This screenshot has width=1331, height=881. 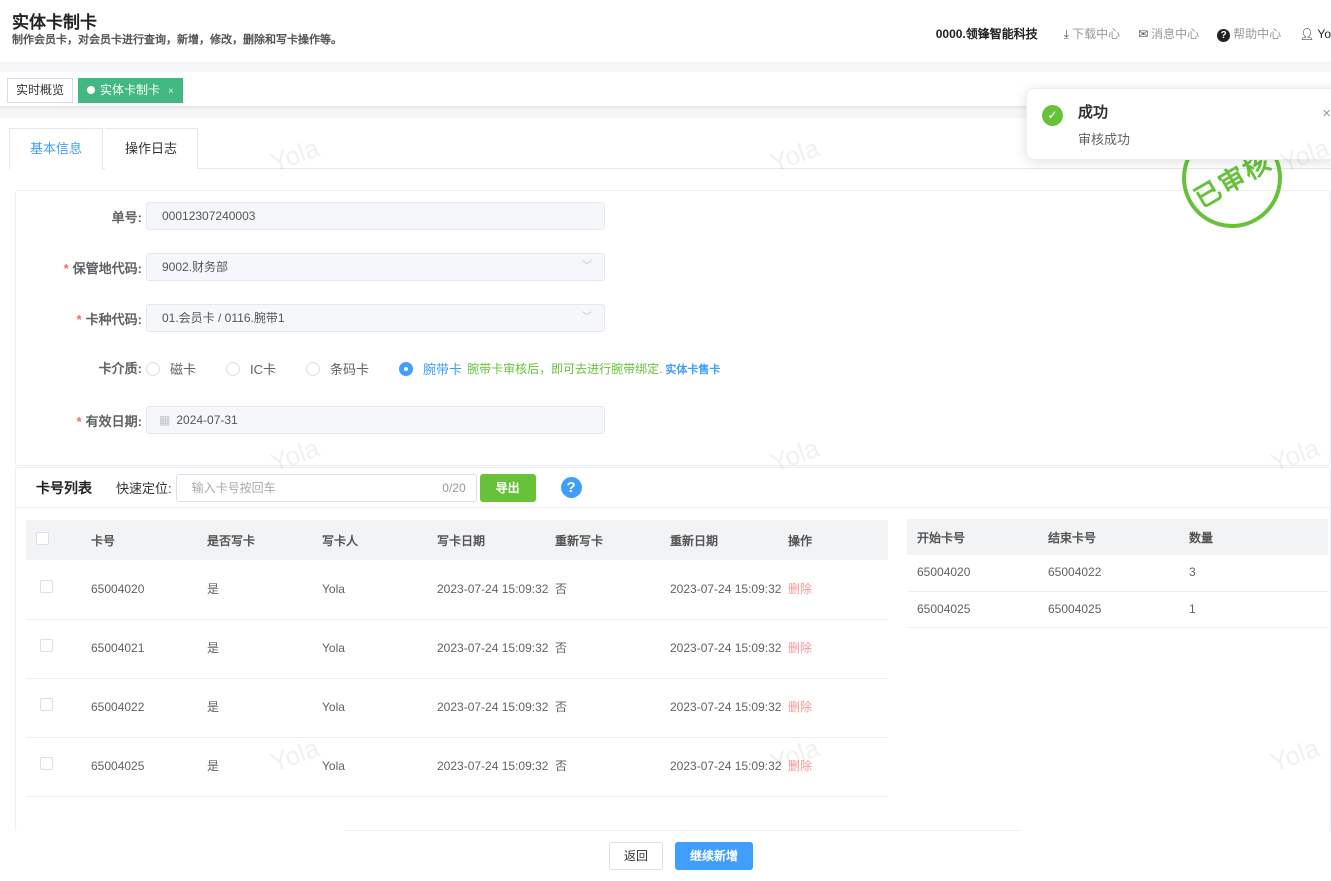 I want to click on storage-select: 9002.财务部 ﹀, so click(x=375, y=267).